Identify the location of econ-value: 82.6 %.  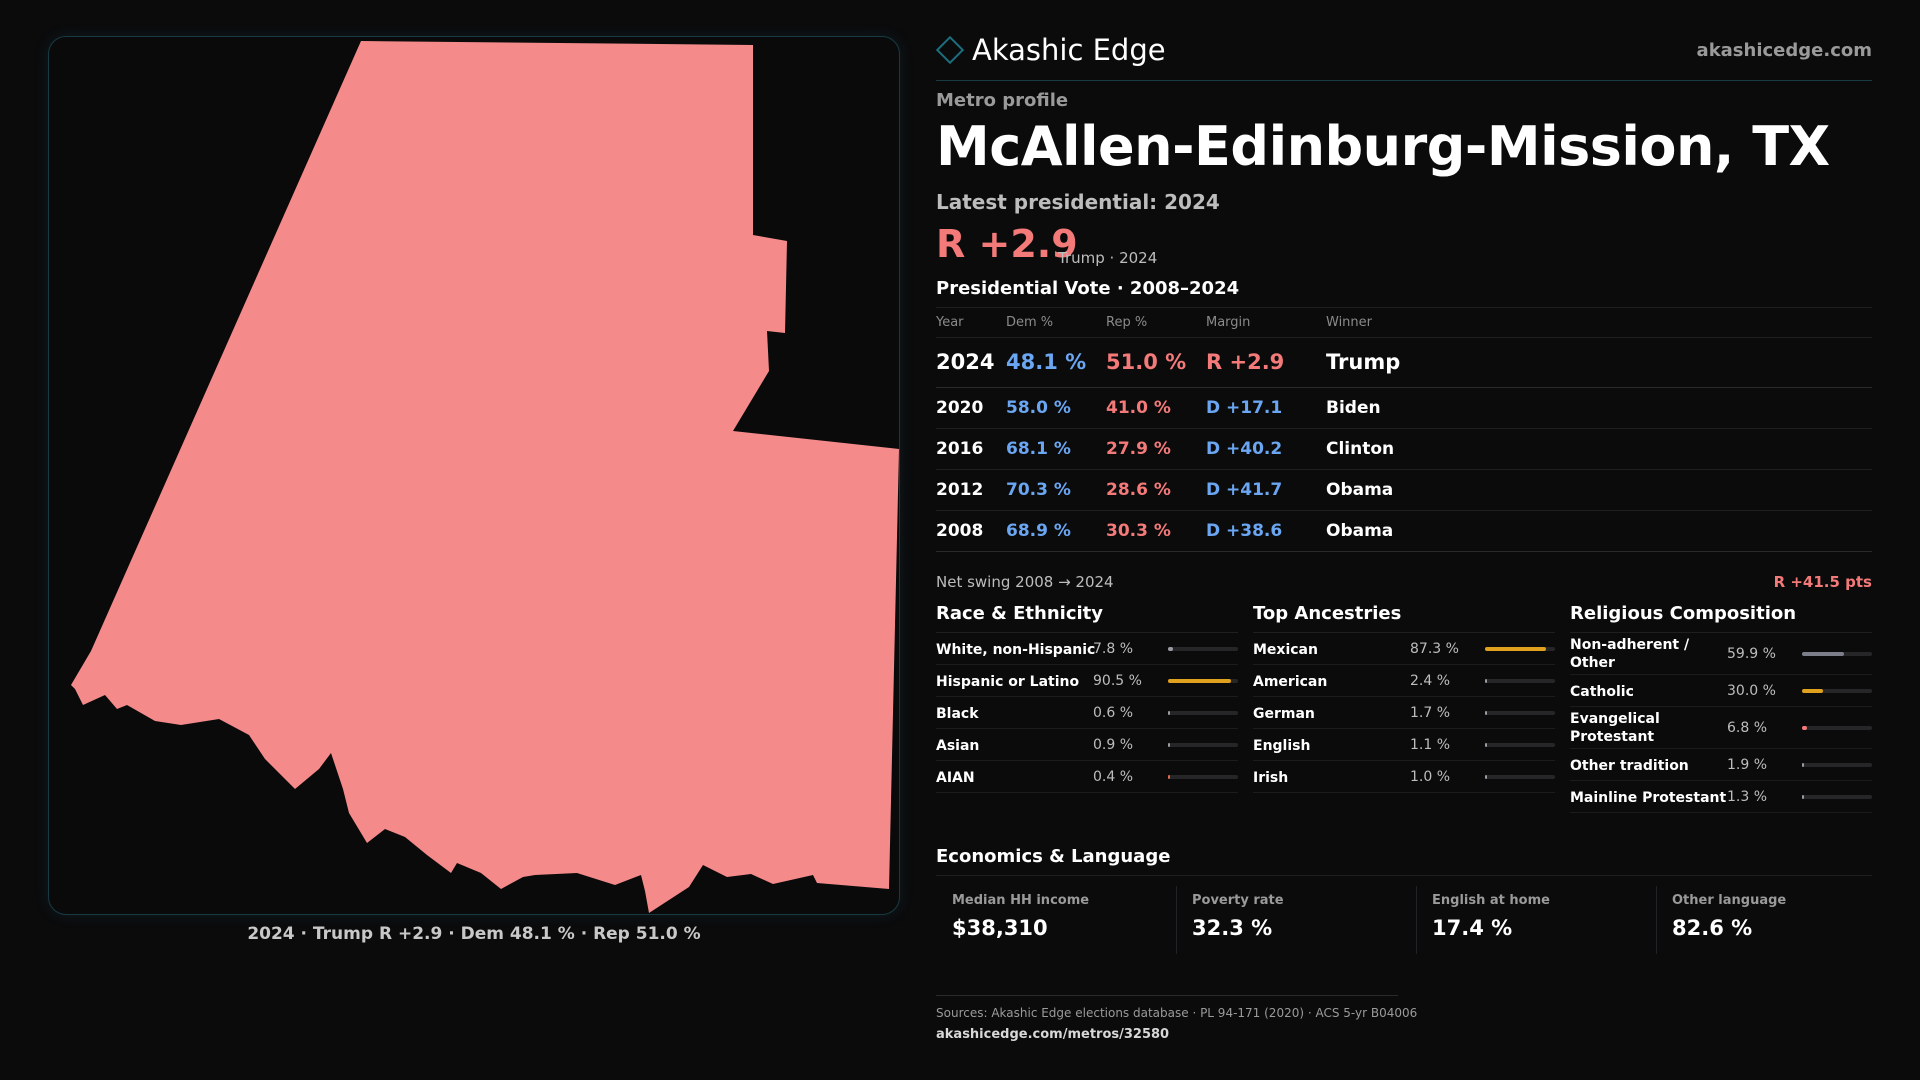
(1712, 928).